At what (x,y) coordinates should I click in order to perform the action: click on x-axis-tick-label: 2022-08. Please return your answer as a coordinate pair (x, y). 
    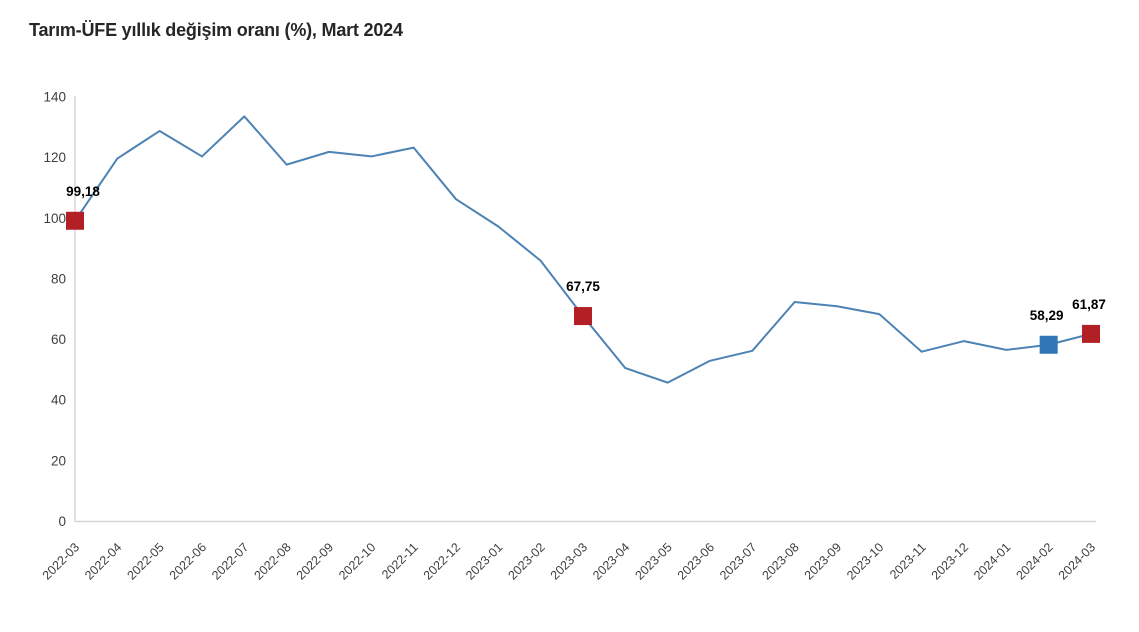
    Looking at the image, I should click on (272, 561).